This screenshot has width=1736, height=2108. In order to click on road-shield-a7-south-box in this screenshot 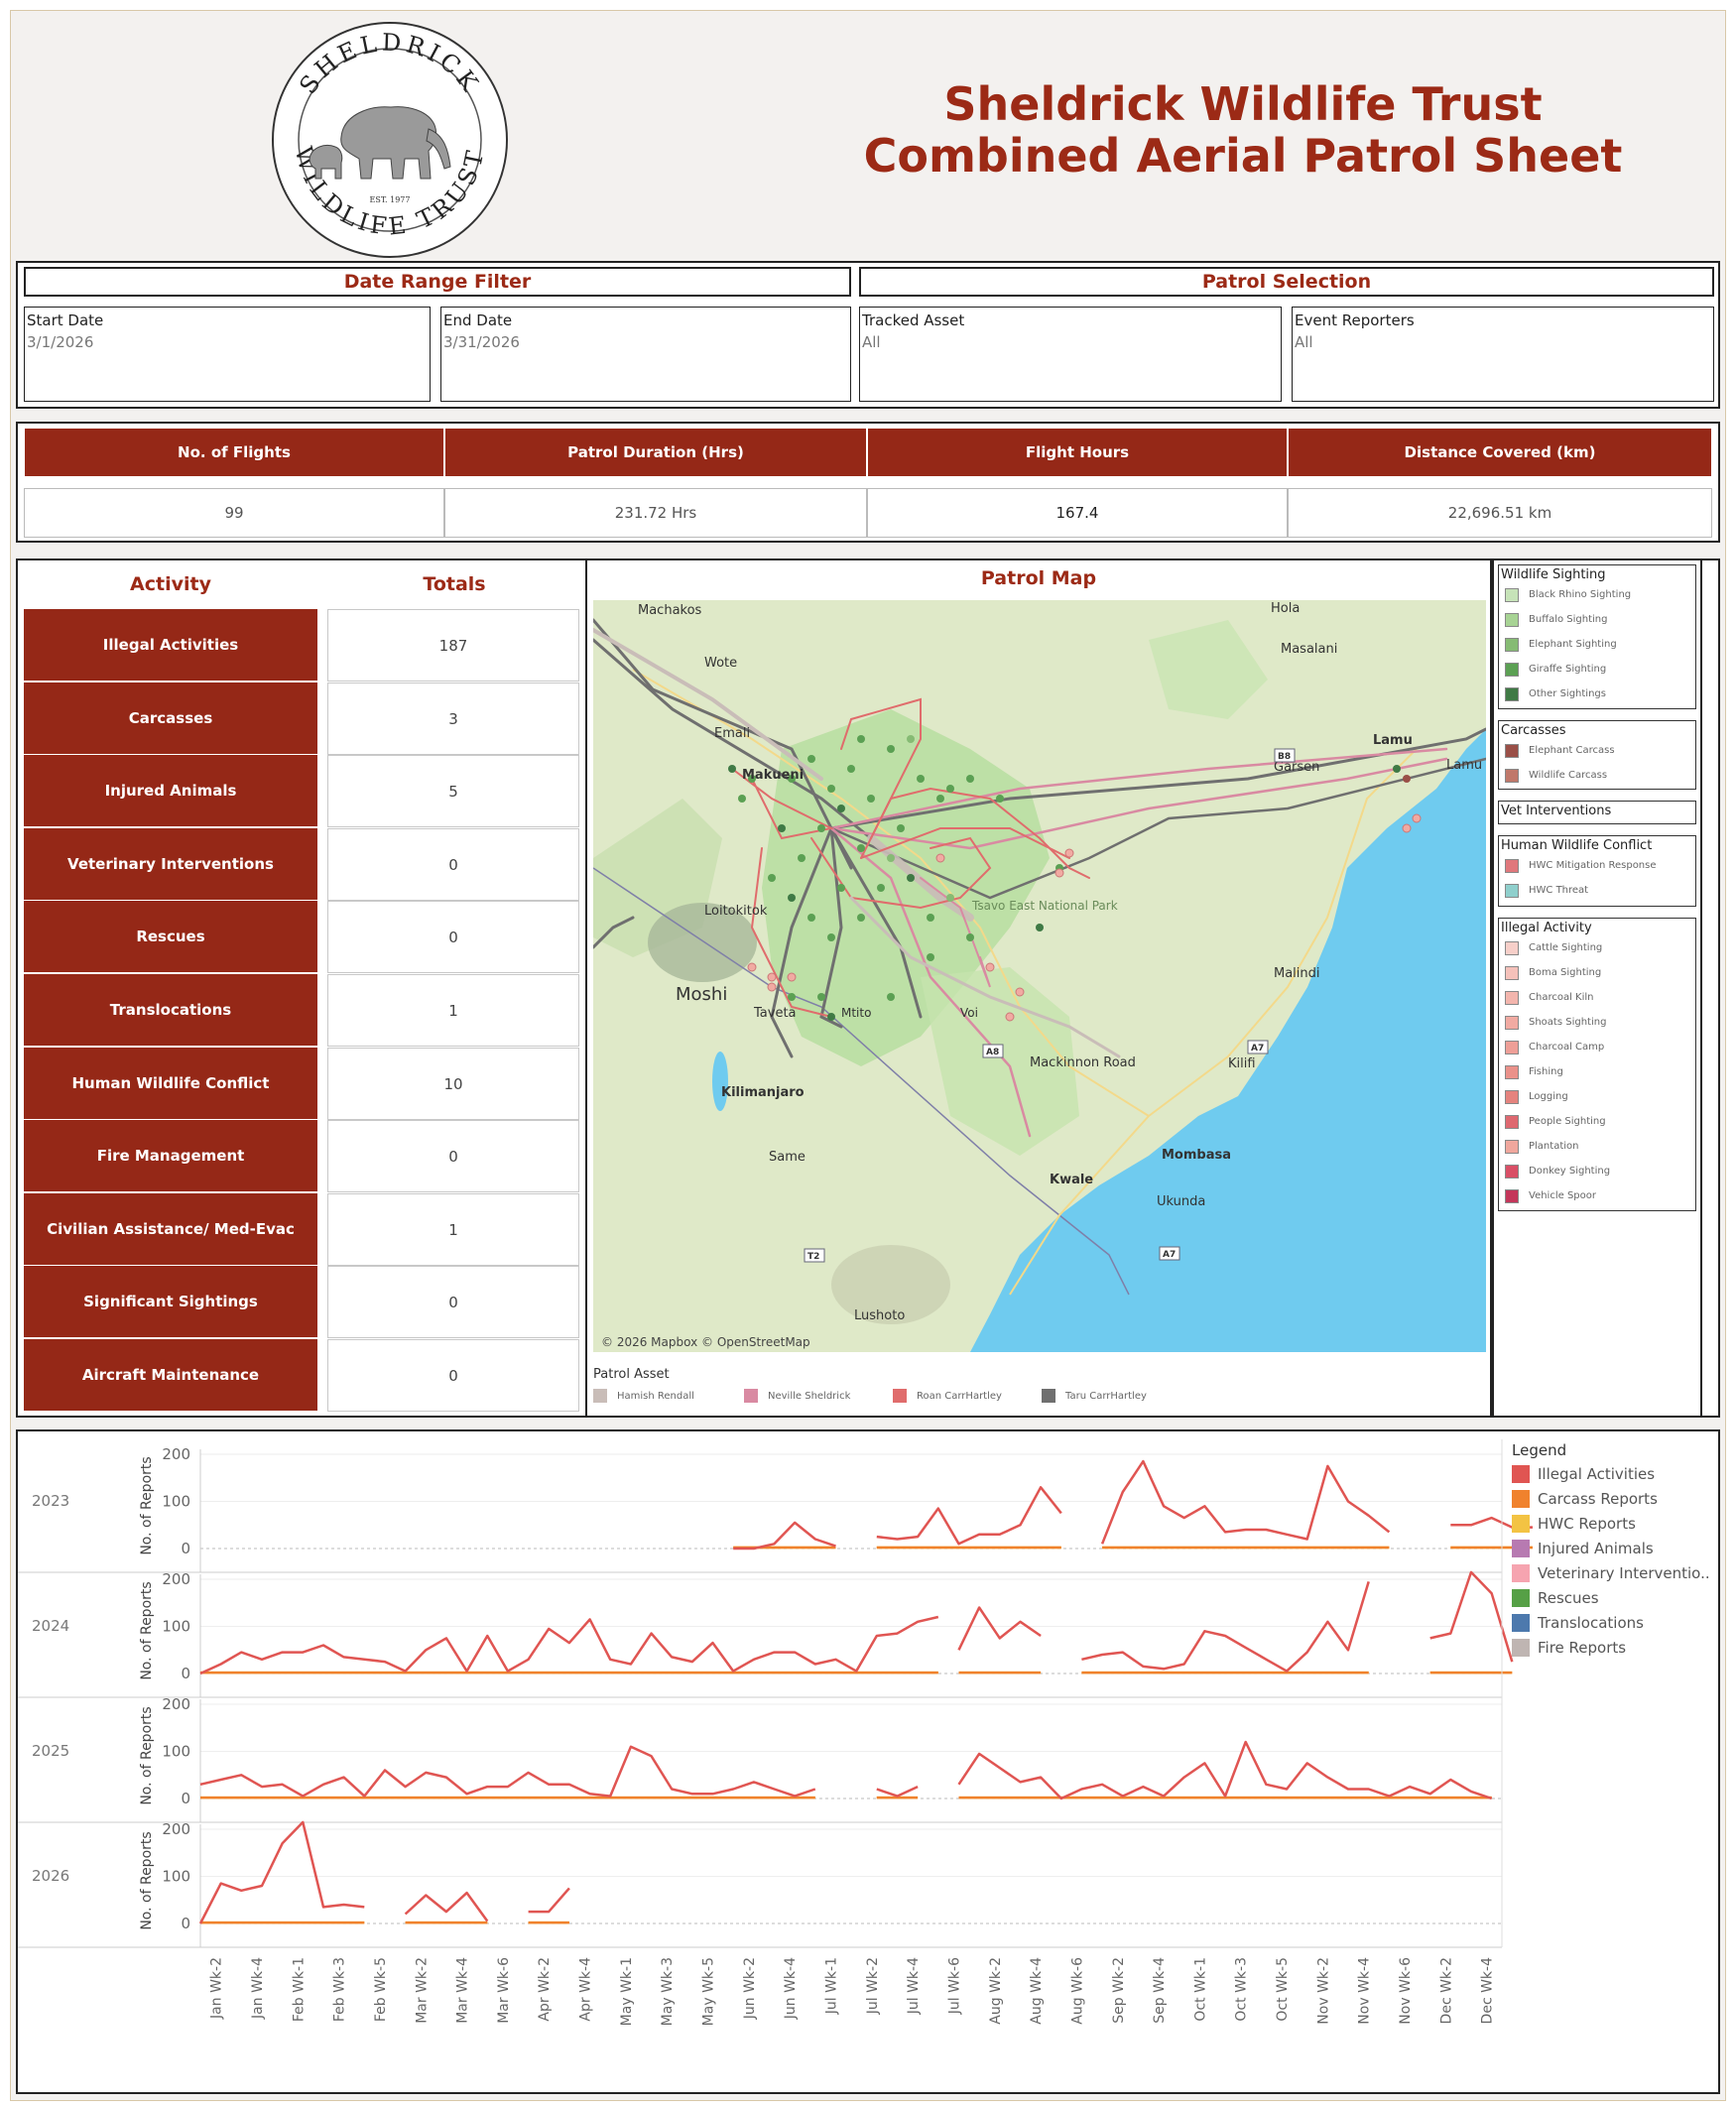, I will do `click(1169, 1253)`.